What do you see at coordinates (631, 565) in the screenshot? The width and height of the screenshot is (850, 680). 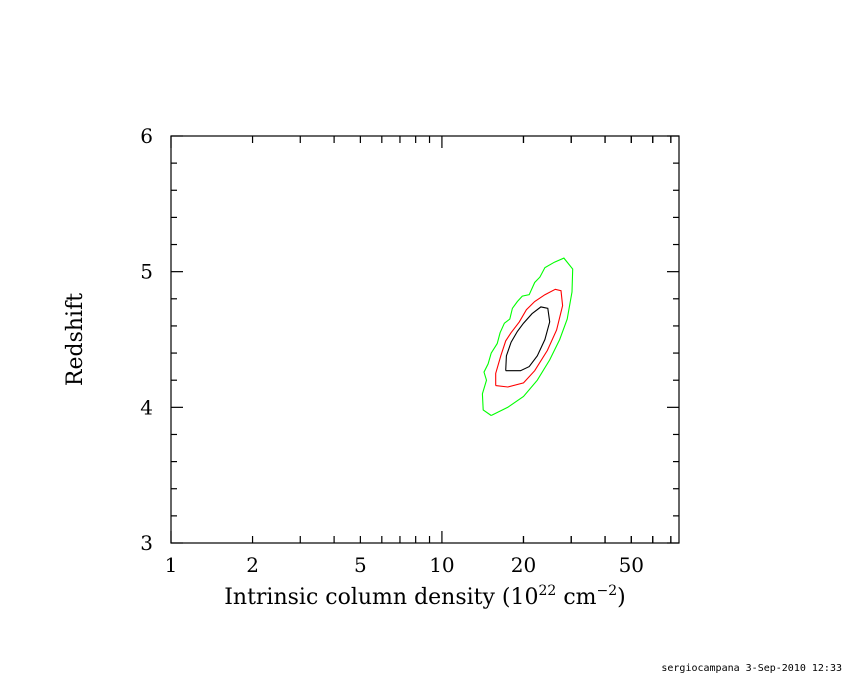 I see `x-tick-label: 50` at bounding box center [631, 565].